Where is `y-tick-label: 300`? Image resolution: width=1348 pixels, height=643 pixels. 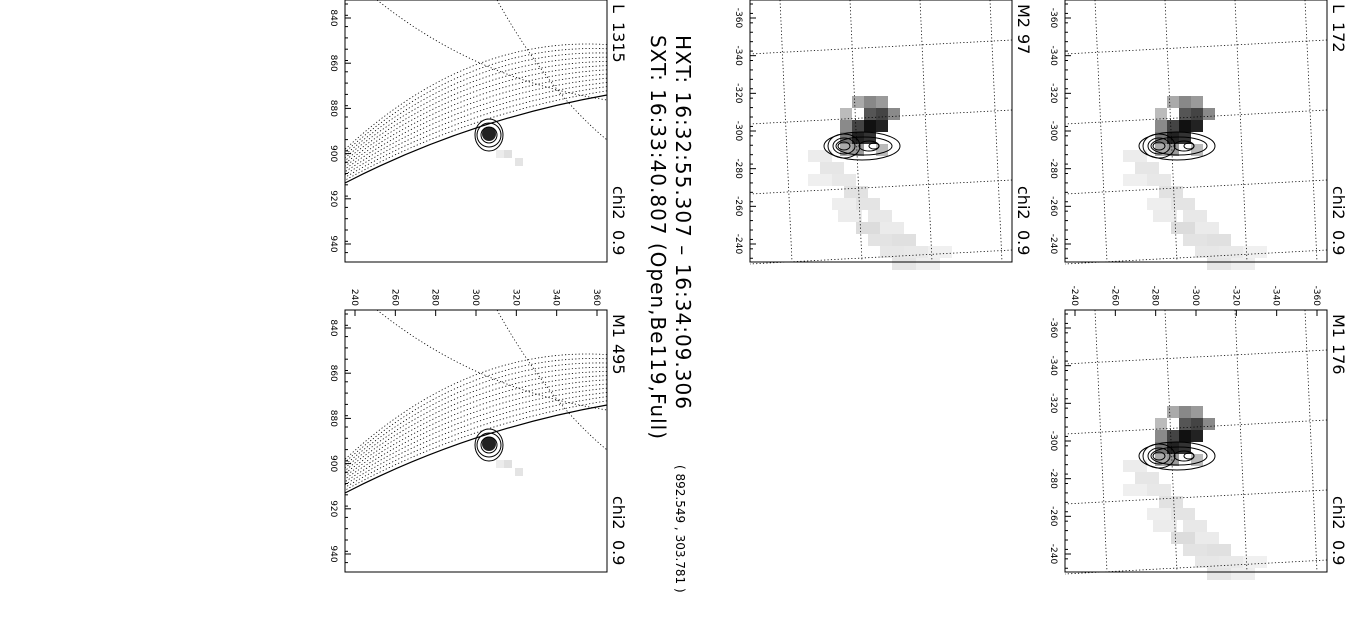
y-tick-label: 300 is located at coordinates (475, 297).